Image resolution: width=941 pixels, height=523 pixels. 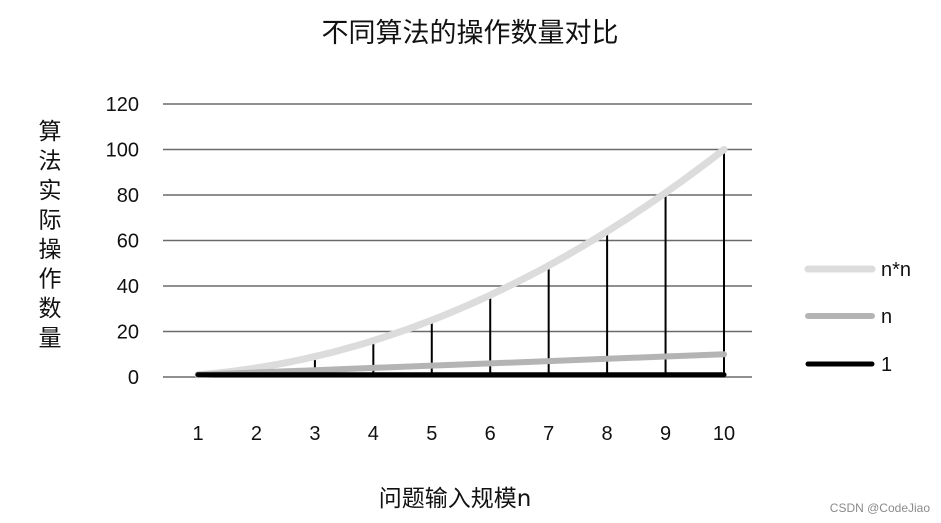 I want to click on x-tick-label: 7, so click(x=548, y=434).